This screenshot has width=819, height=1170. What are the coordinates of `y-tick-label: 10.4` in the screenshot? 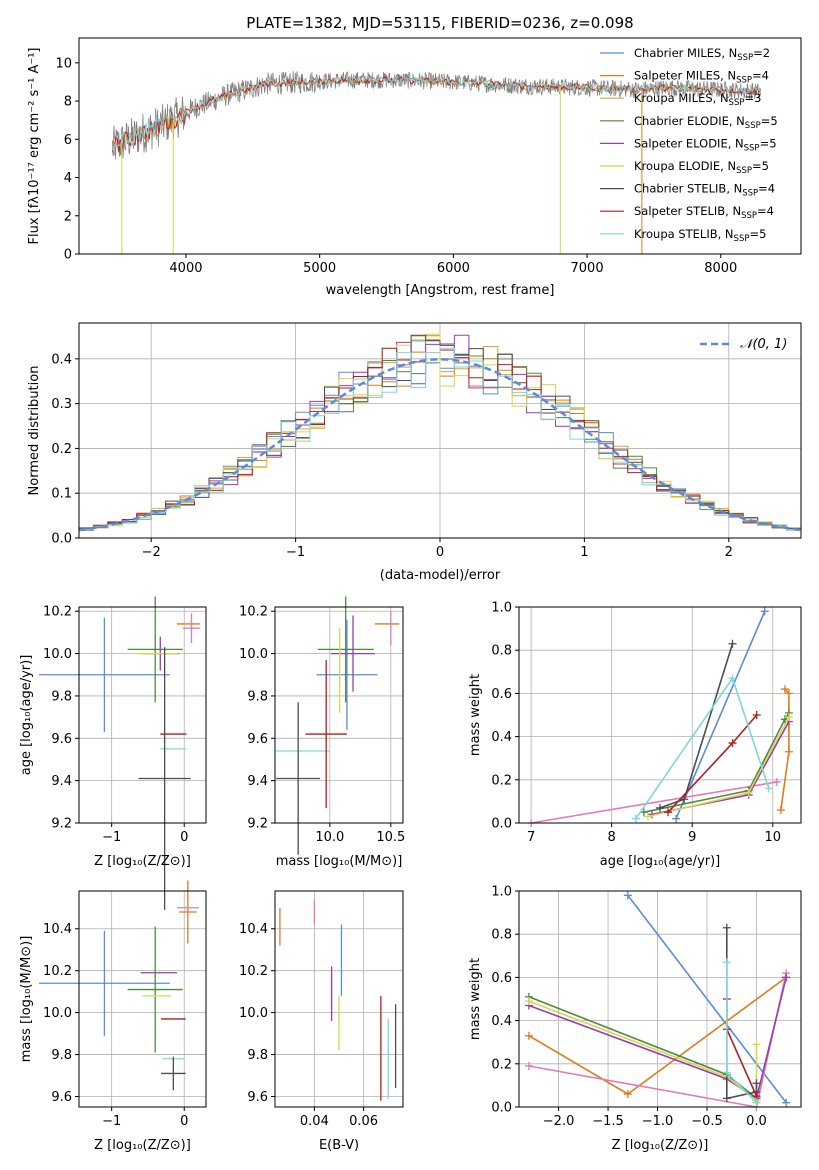 It's located at (57, 929).